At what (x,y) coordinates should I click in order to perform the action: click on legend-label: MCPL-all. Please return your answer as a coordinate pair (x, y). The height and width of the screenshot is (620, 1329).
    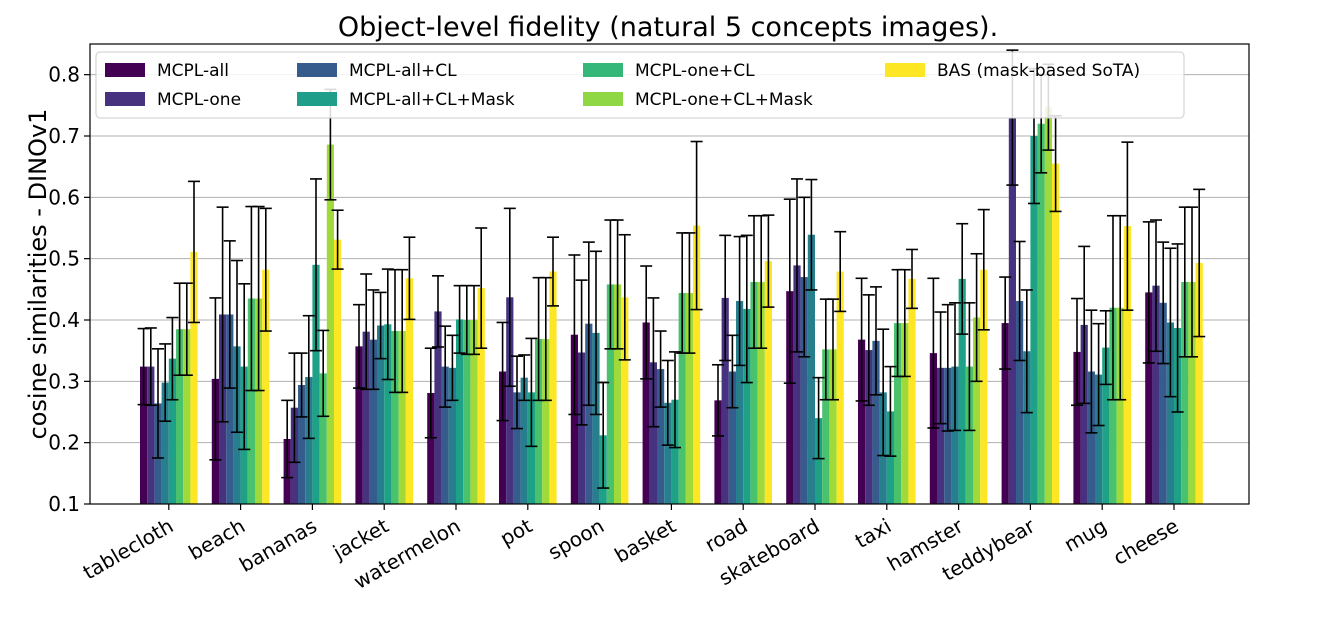
    Looking at the image, I should click on (193, 71).